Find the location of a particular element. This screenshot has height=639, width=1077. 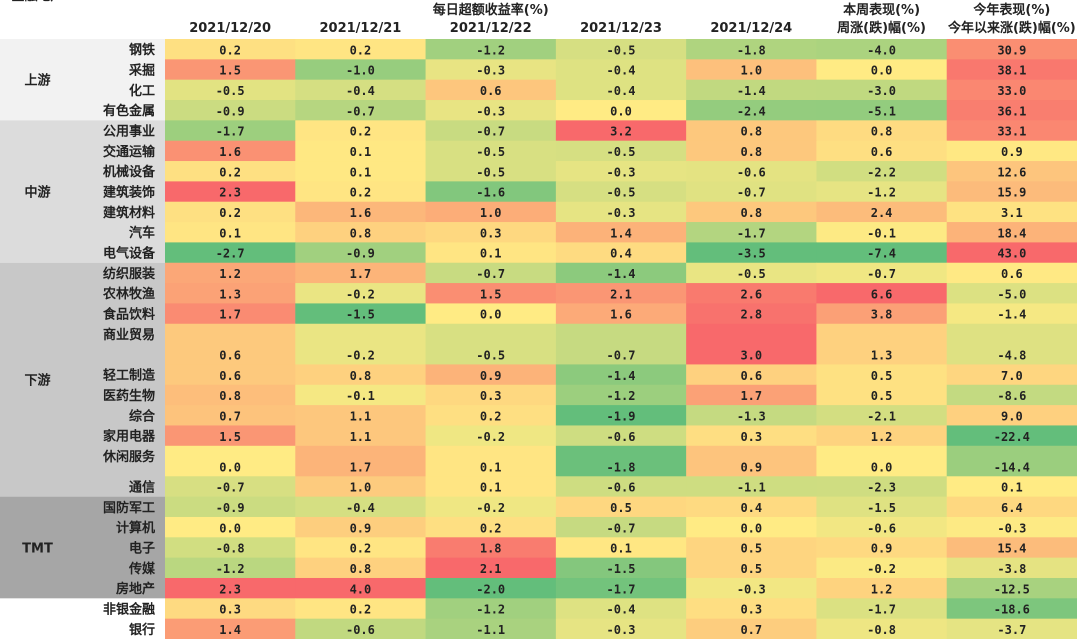

cell-value: 0.4 is located at coordinates (621, 254).